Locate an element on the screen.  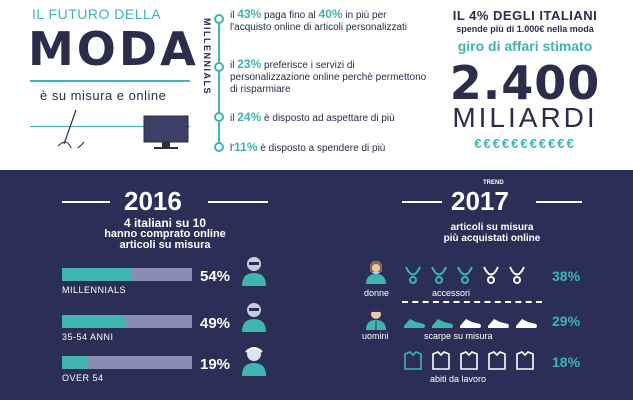
header-tagline: è su misura e online is located at coordinates (103, 95).